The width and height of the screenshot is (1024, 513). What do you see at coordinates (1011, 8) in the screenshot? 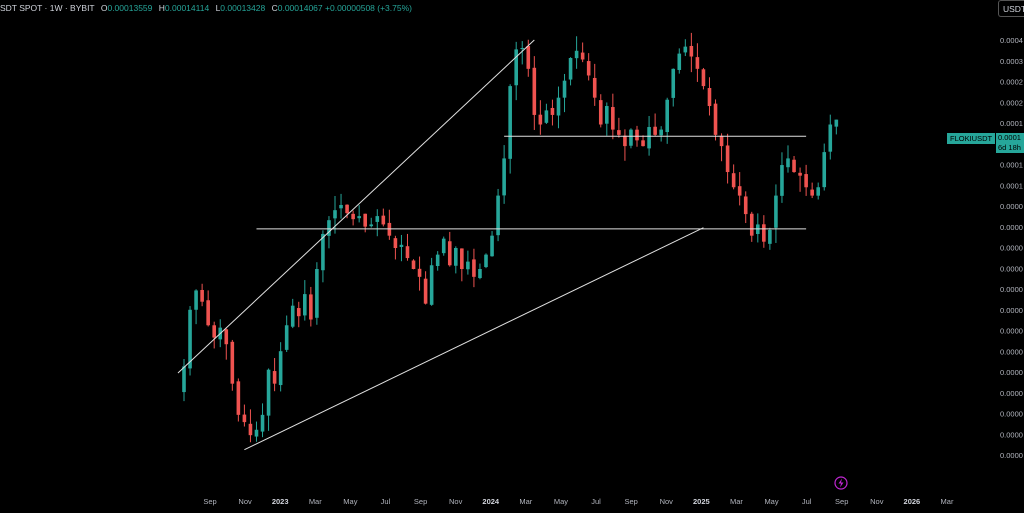
I see `currency-selector: USDT` at bounding box center [1011, 8].